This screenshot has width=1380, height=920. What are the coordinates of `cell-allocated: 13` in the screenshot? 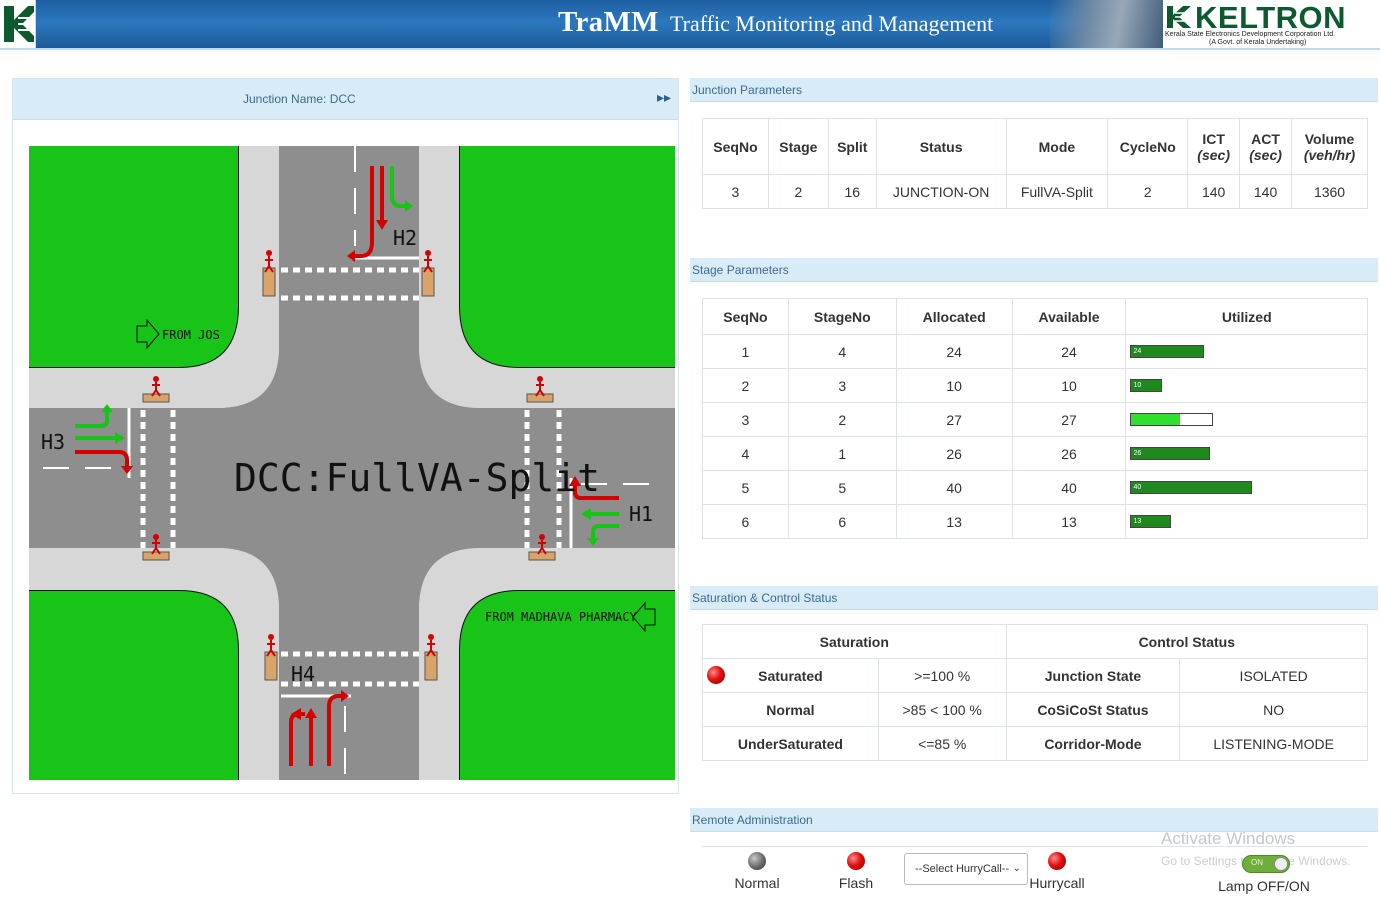 It's located at (954, 521).